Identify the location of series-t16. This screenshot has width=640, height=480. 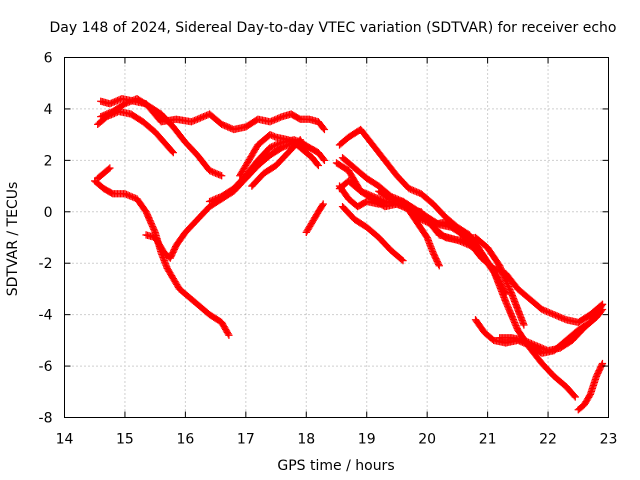
(372, 233).